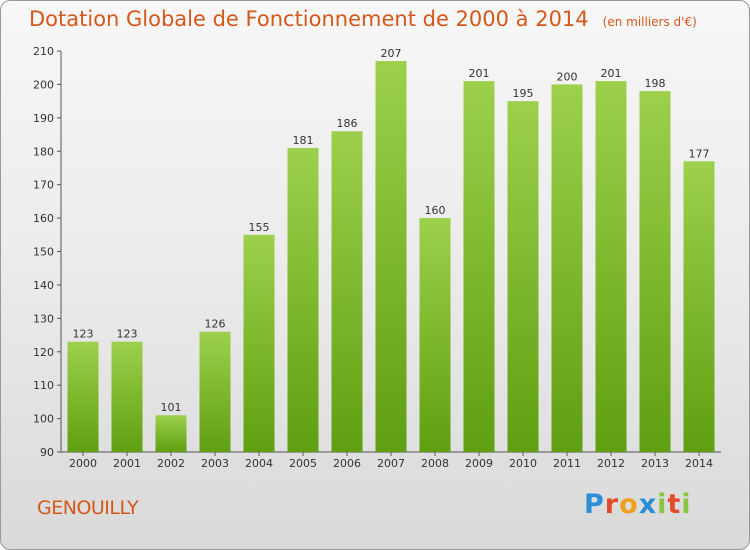 The height and width of the screenshot is (550, 750). Describe the element at coordinates (127, 334) in the screenshot. I see `value-label-2001: 123` at that location.